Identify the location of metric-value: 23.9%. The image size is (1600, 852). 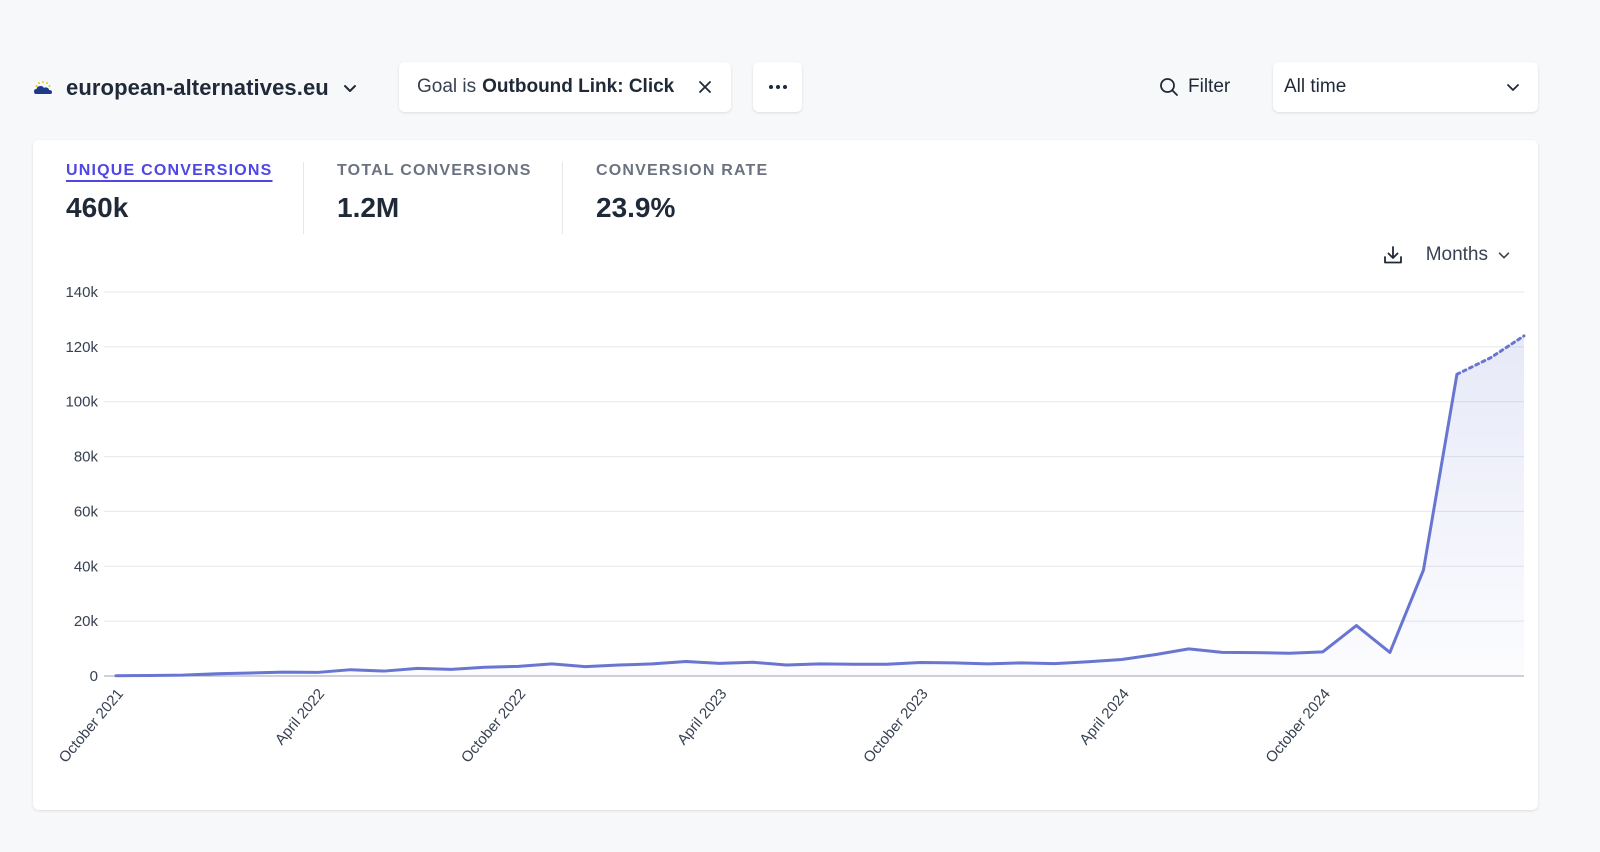
(636, 207).